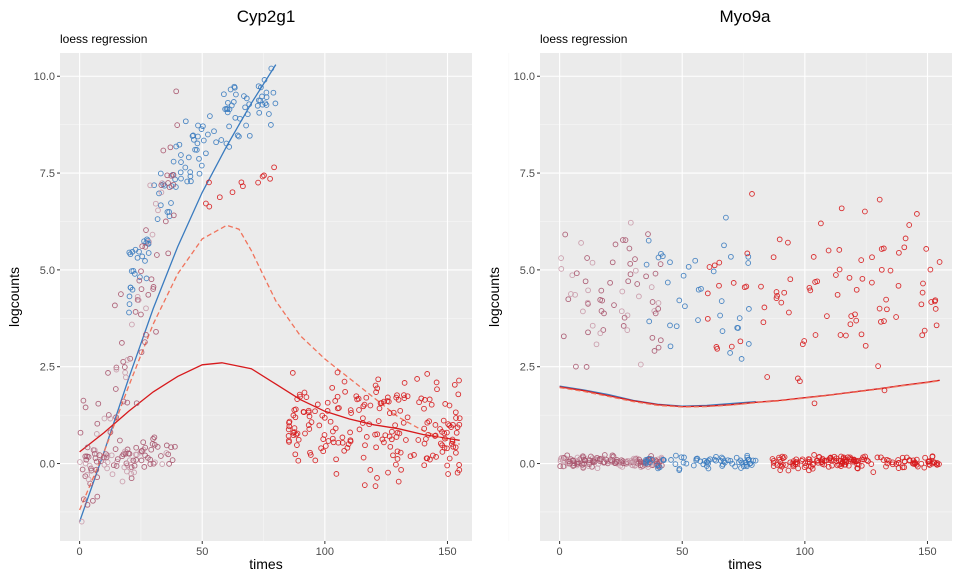 The width and height of the screenshot is (960, 576). What do you see at coordinates (744, 564) in the screenshot?
I see `x-axis-title: times` at bounding box center [744, 564].